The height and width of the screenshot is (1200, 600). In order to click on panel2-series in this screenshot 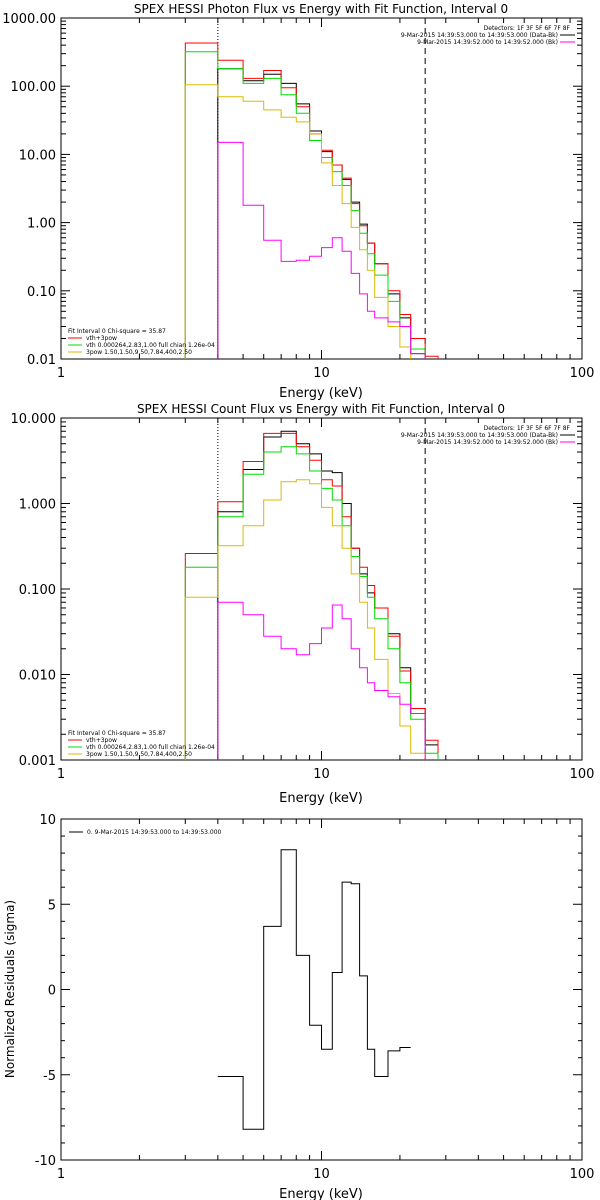, I will do `click(311, 595)`.